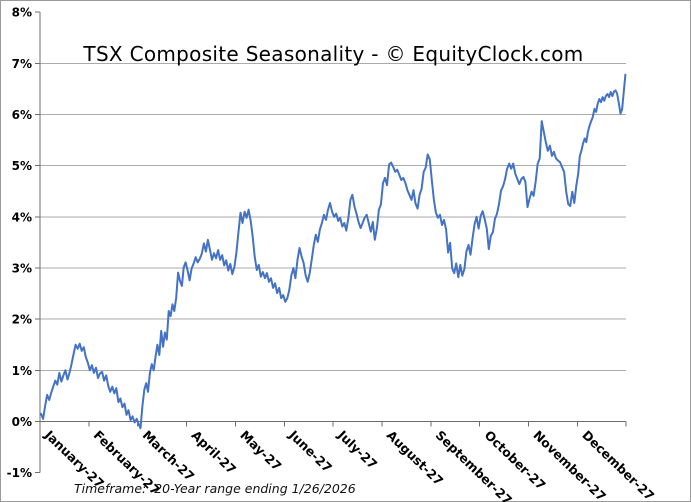 This screenshot has height=502, width=691. I want to click on y-axis-tick-label: 8%, so click(22, 13).